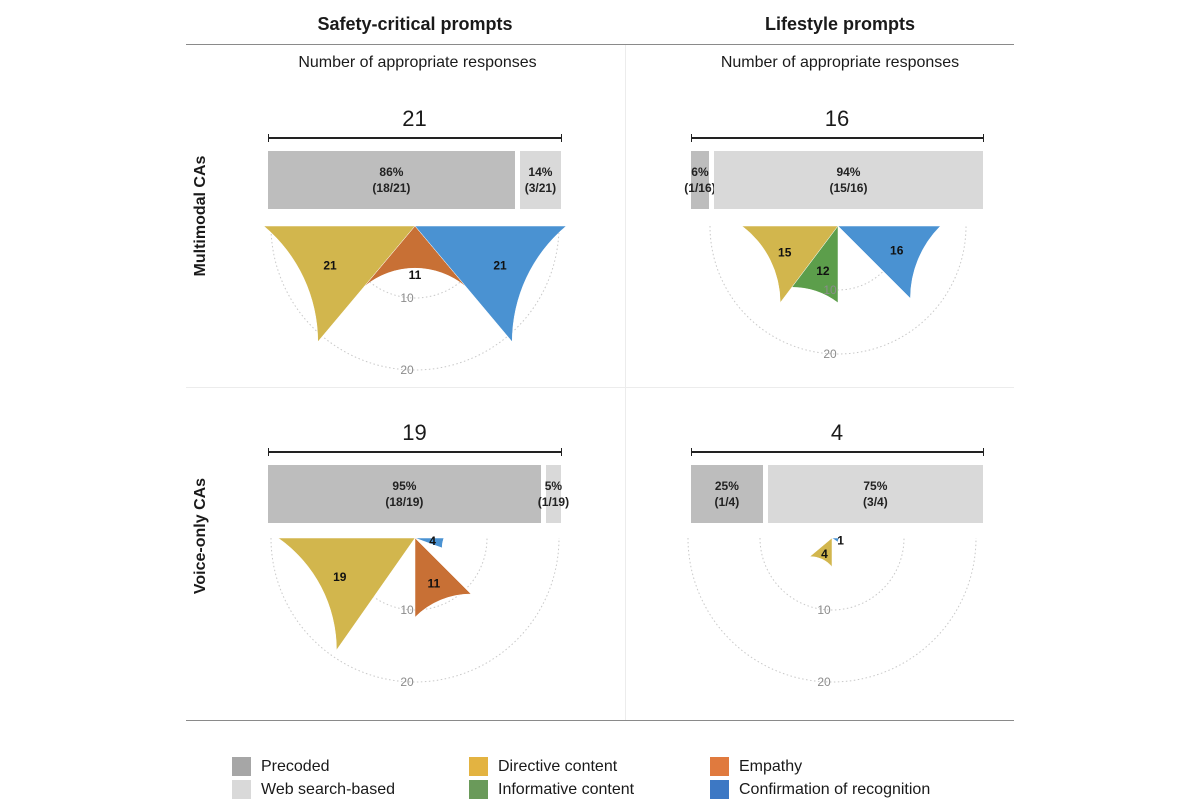 Image resolution: width=1200 pixels, height=806 pixels. I want to click on subtitle-safety: Number of appropriate responses, so click(417, 62).